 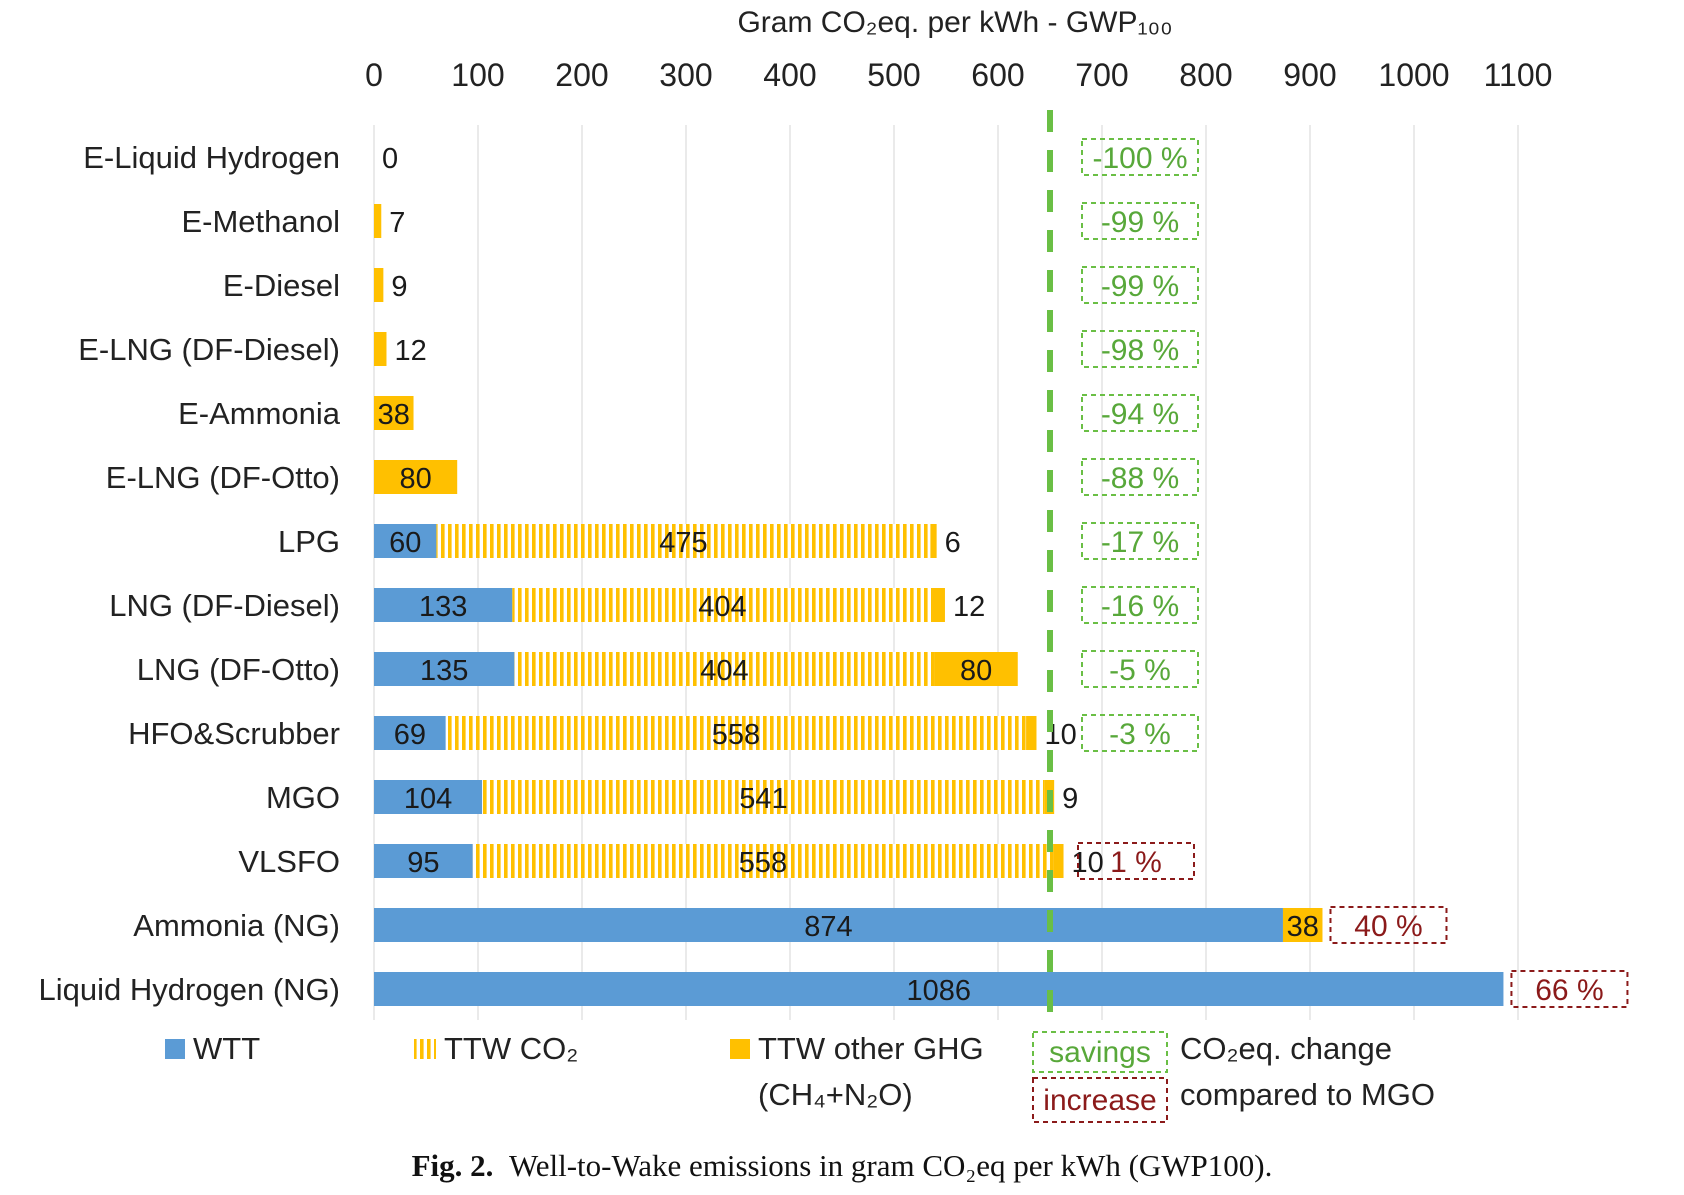 I want to click on category-label: E-Methanol, so click(x=260, y=221).